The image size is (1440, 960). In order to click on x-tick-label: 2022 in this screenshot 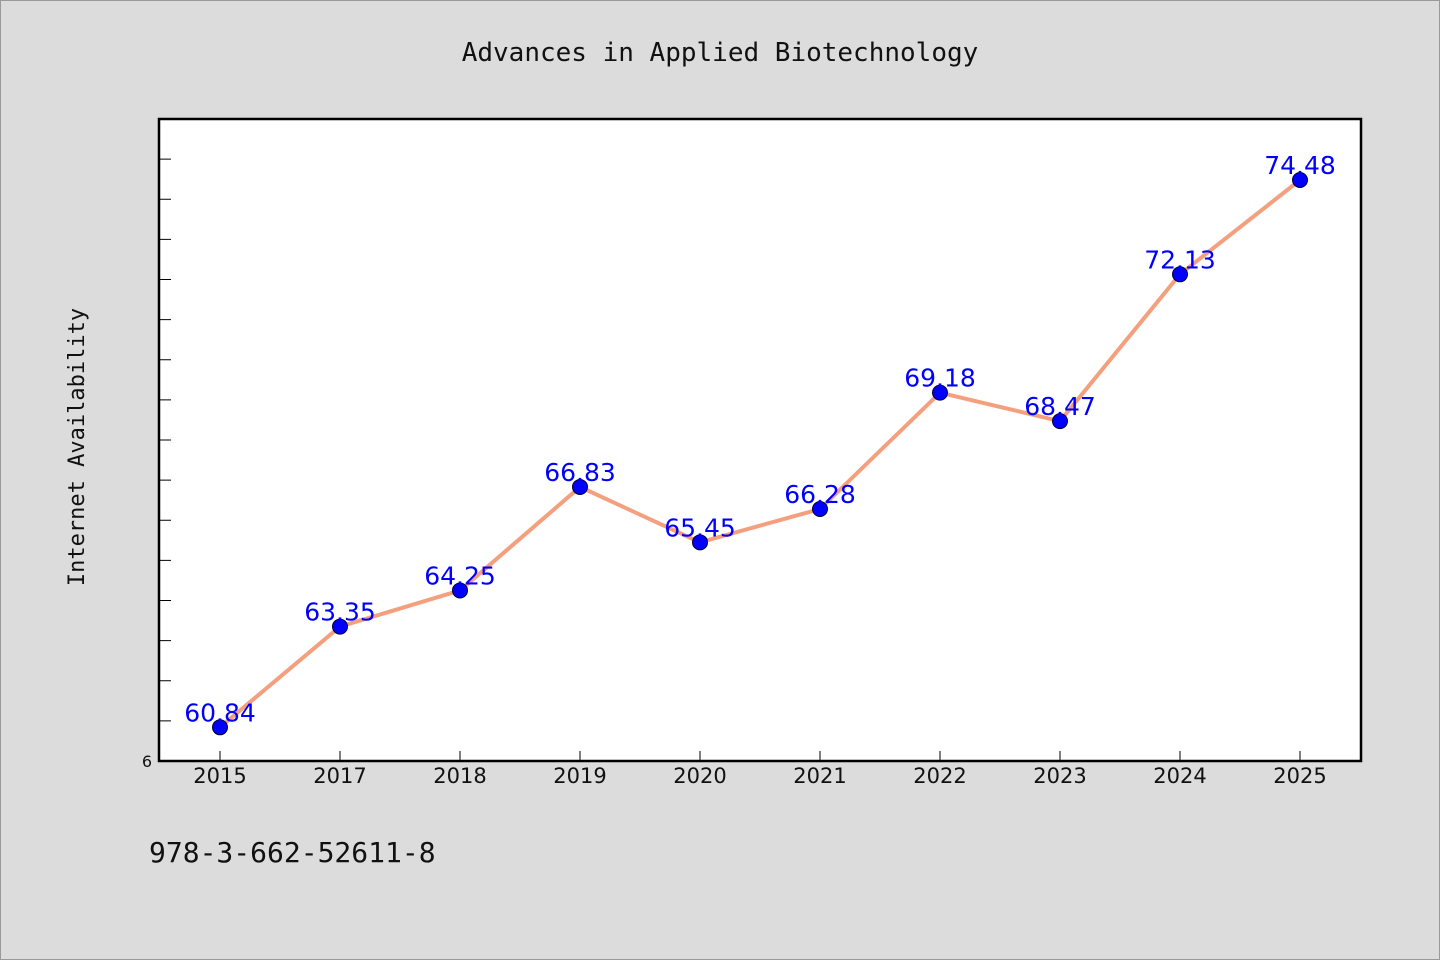, I will do `click(939, 776)`.